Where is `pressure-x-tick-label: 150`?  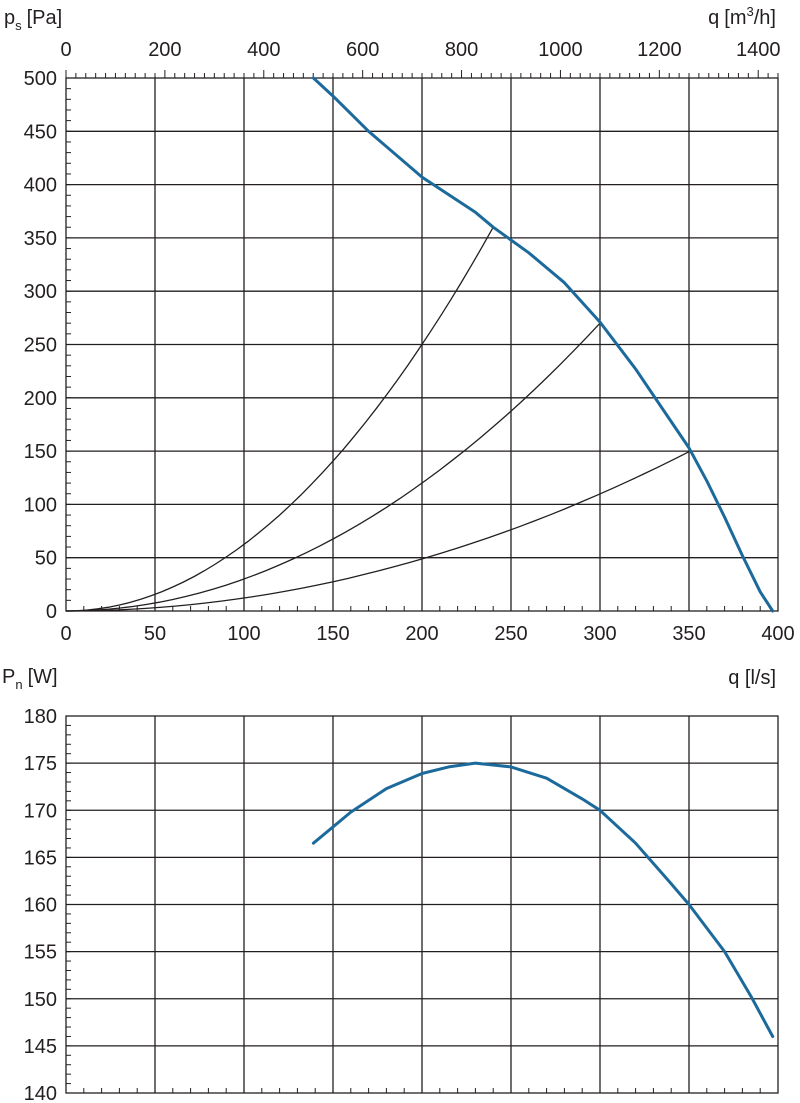
pressure-x-tick-label: 150 is located at coordinates (332, 634).